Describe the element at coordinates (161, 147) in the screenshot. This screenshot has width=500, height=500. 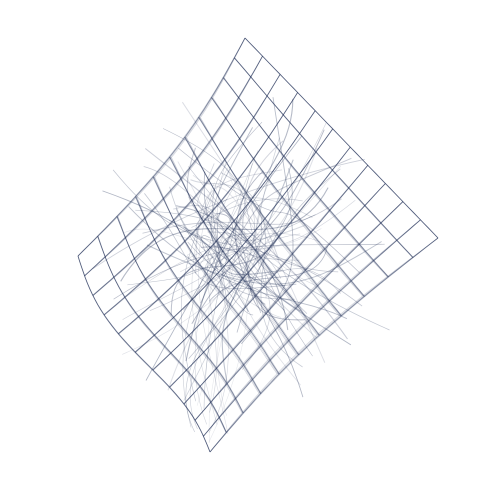
I see `grid-line-vertical` at that location.